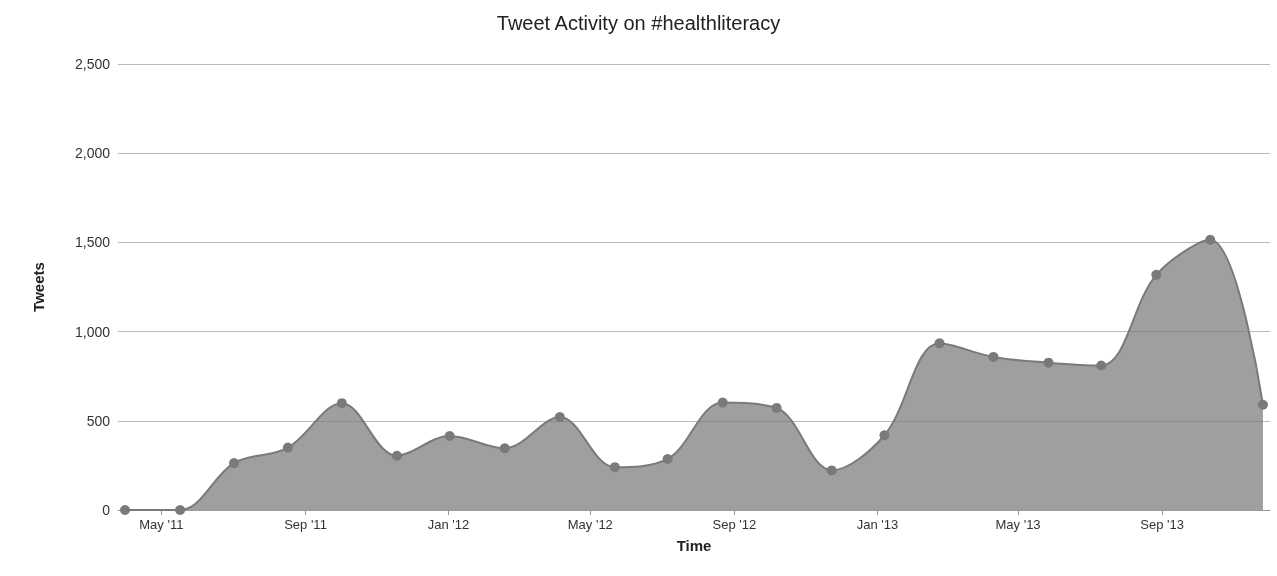 The height and width of the screenshot is (576, 1277). I want to click on y-tick-label: 500, so click(98, 420).